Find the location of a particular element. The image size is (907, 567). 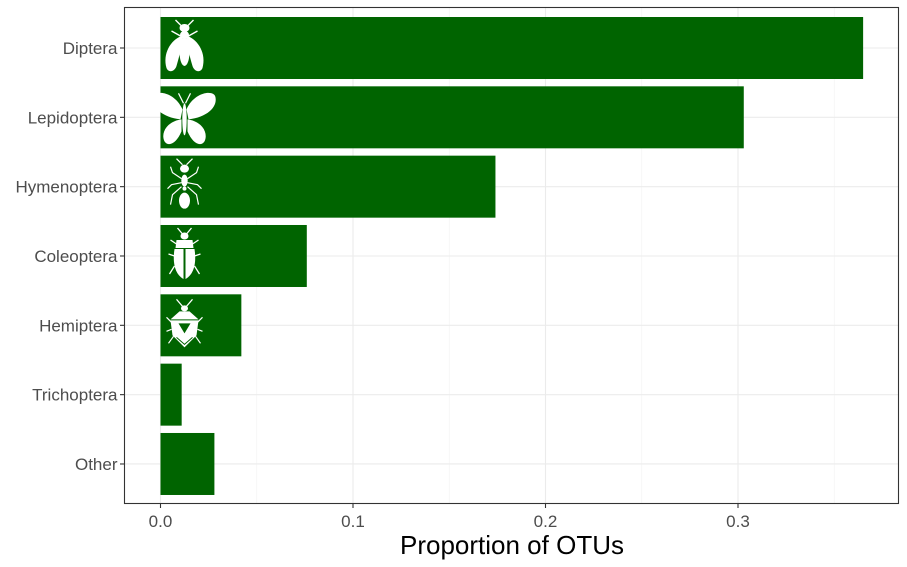

bar-hymenoptera is located at coordinates (328, 186).